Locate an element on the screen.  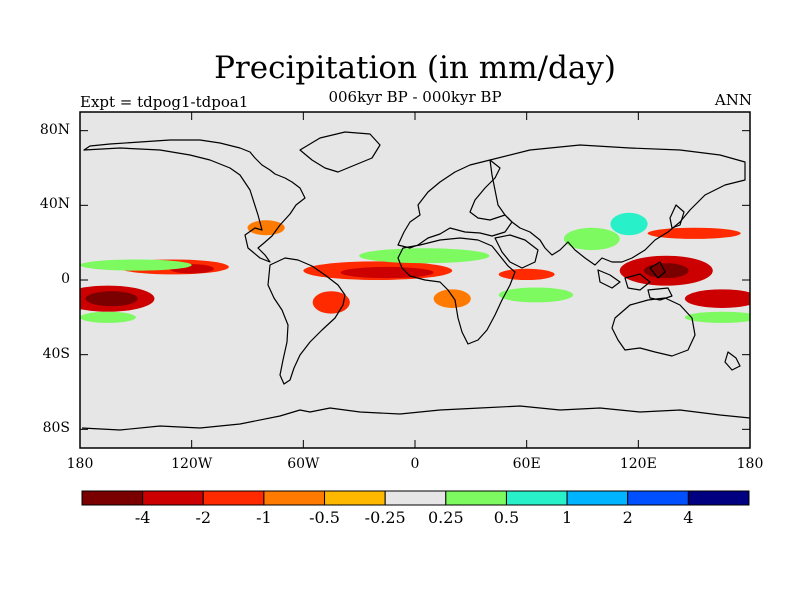
antarctica-coast is located at coordinates (415, 418).